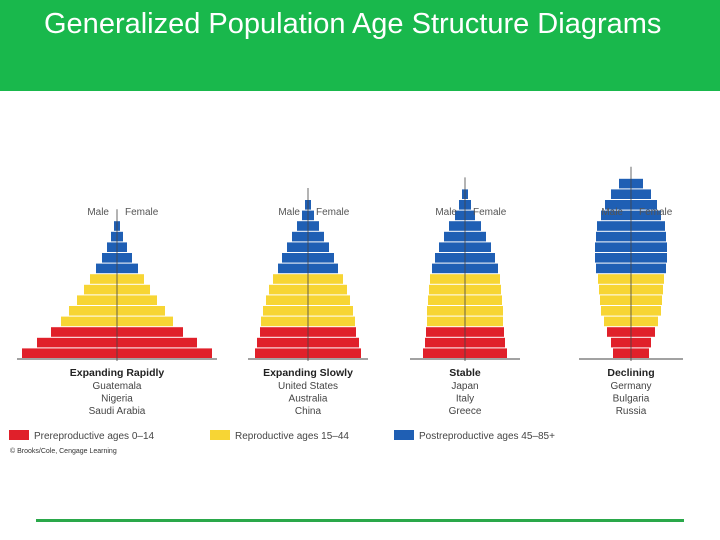 The width and height of the screenshot is (720, 540). I want to click on pyramid-title: Declining, so click(630, 373).